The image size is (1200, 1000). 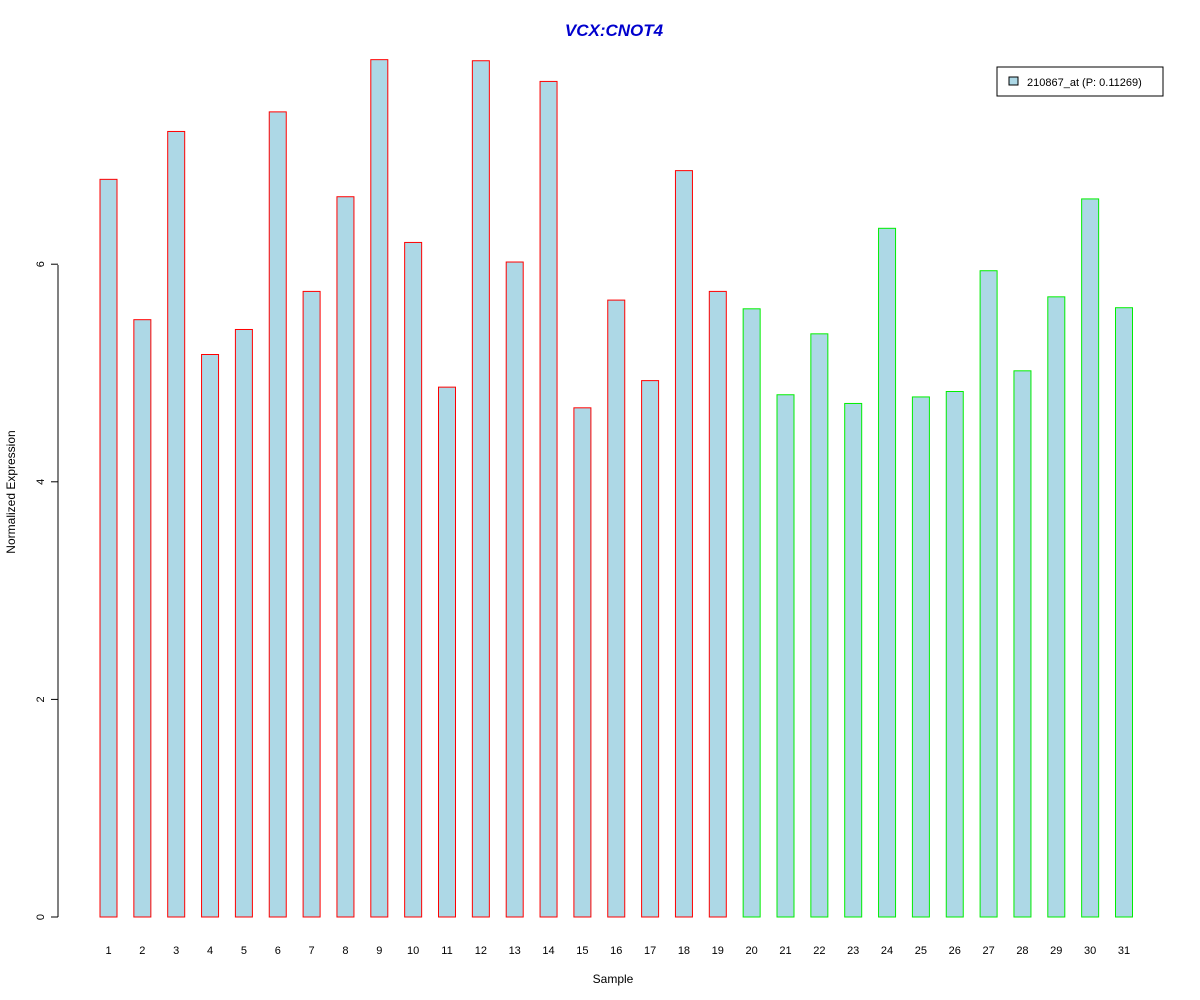 What do you see at coordinates (1090, 951) in the screenshot?
I see `x-tick-label: 30` at bounding box center [1090, 951].